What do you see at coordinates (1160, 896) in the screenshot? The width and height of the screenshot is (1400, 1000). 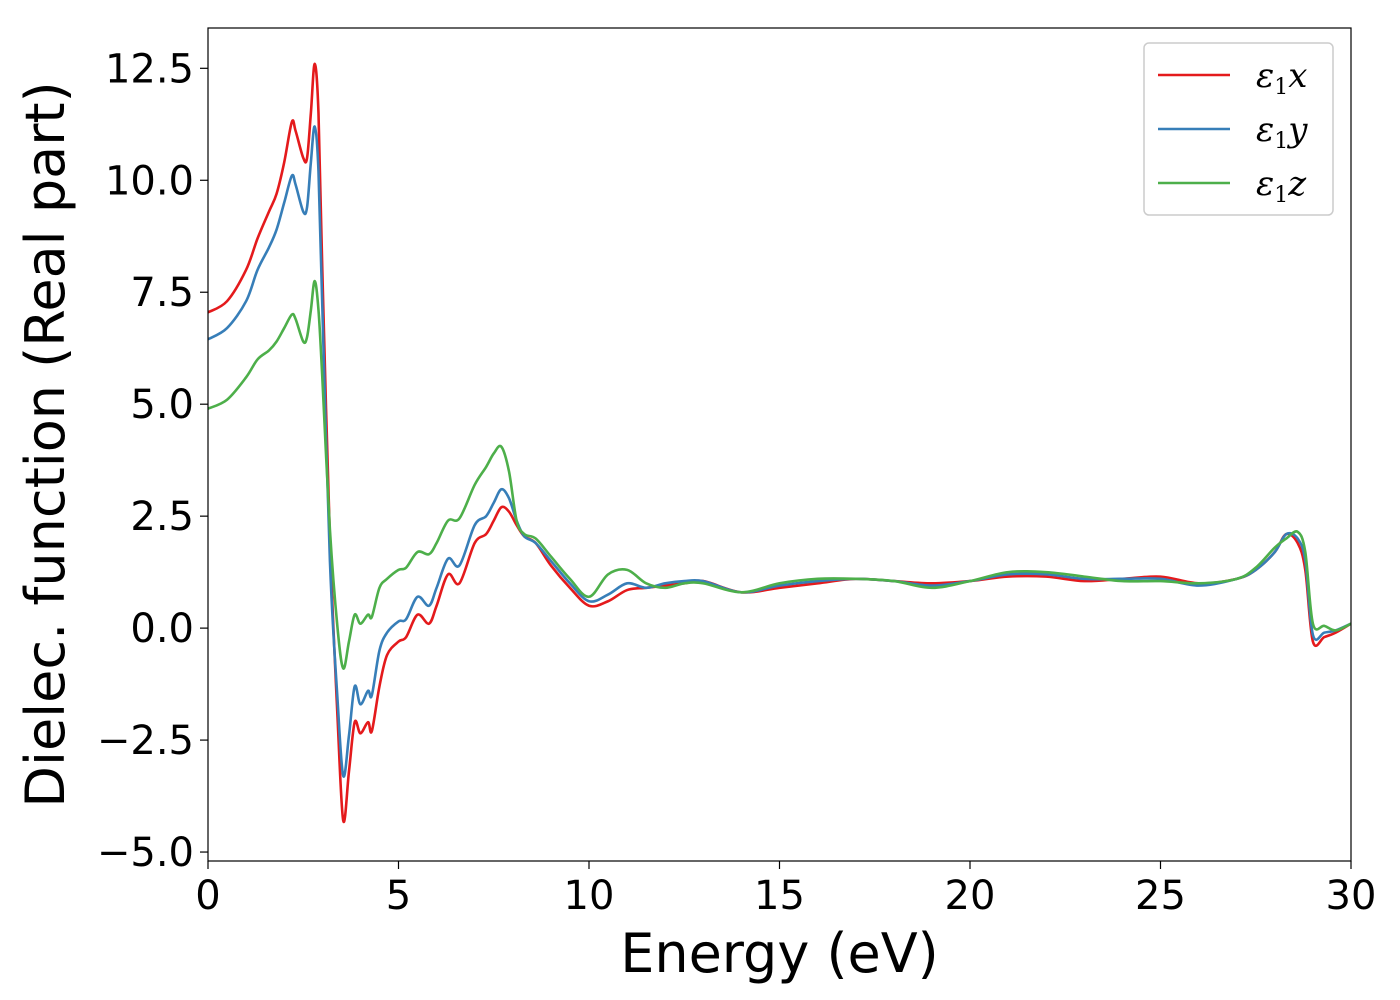 I see `x-tick-label: 25` at bounding box center [1160, 896].